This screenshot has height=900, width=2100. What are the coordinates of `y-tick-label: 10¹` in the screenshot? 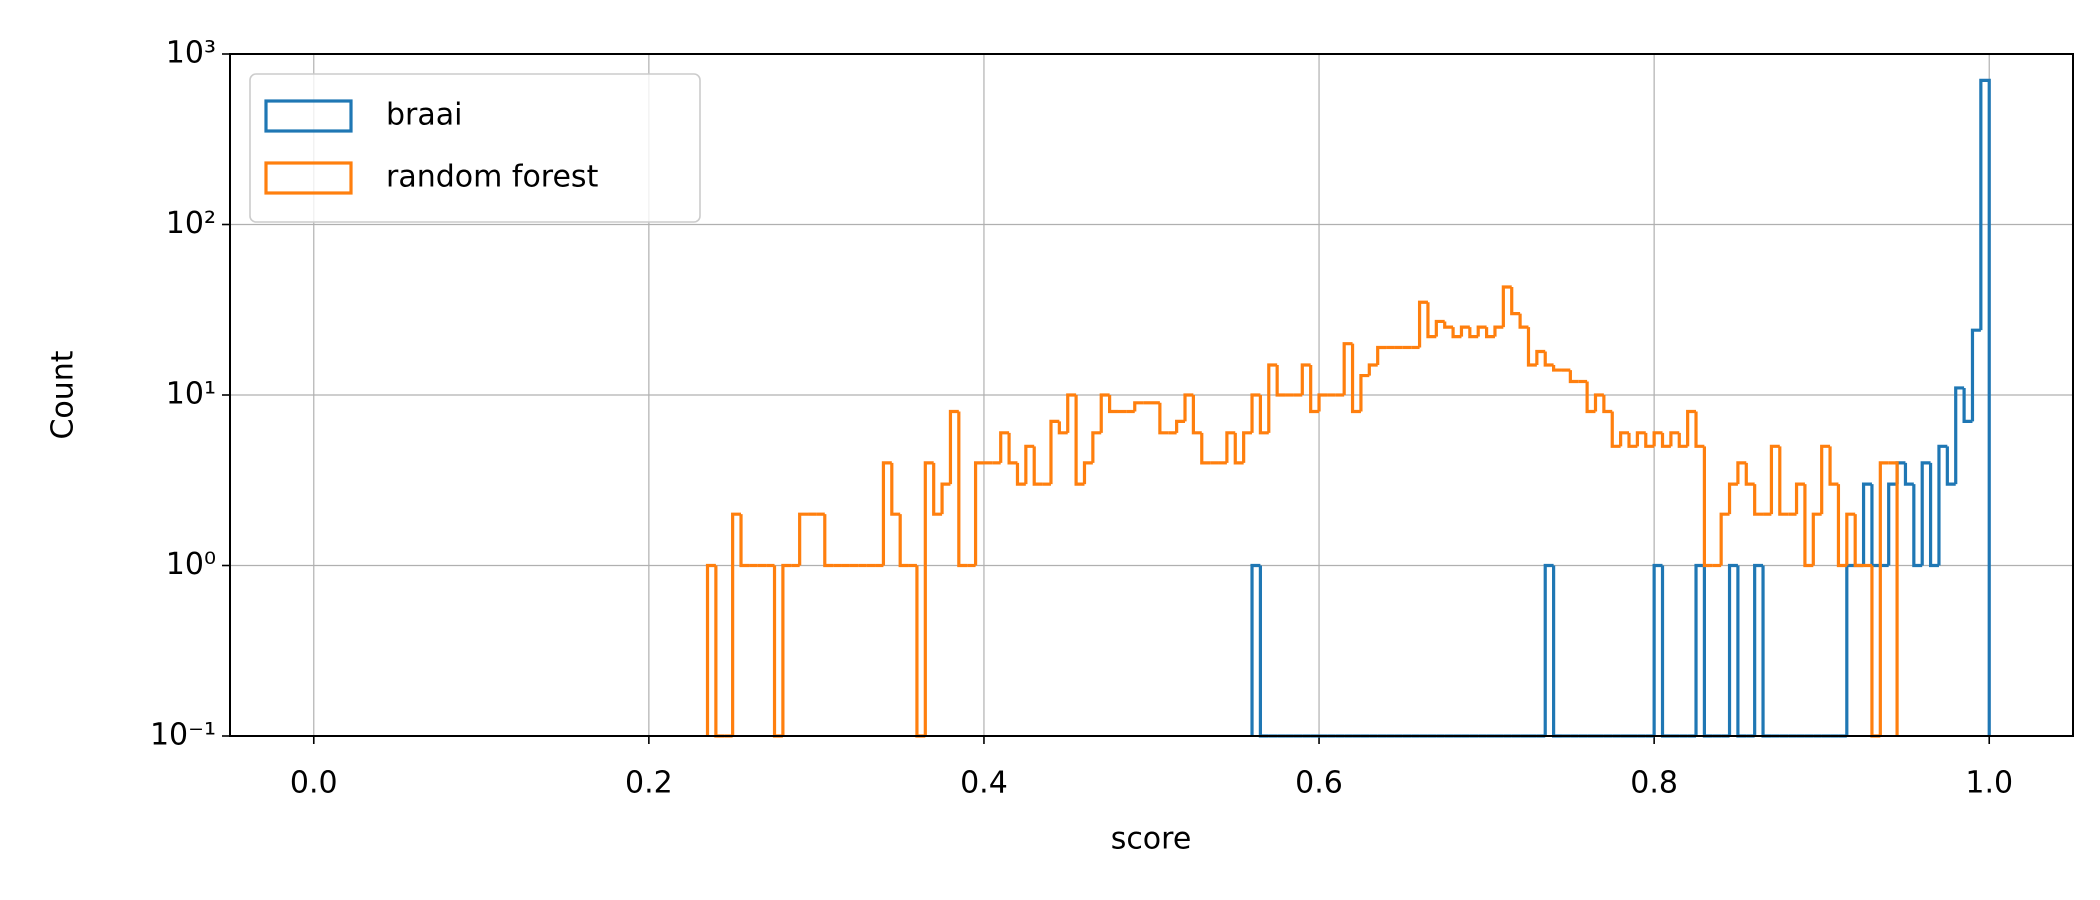 It's located at (191, 394).